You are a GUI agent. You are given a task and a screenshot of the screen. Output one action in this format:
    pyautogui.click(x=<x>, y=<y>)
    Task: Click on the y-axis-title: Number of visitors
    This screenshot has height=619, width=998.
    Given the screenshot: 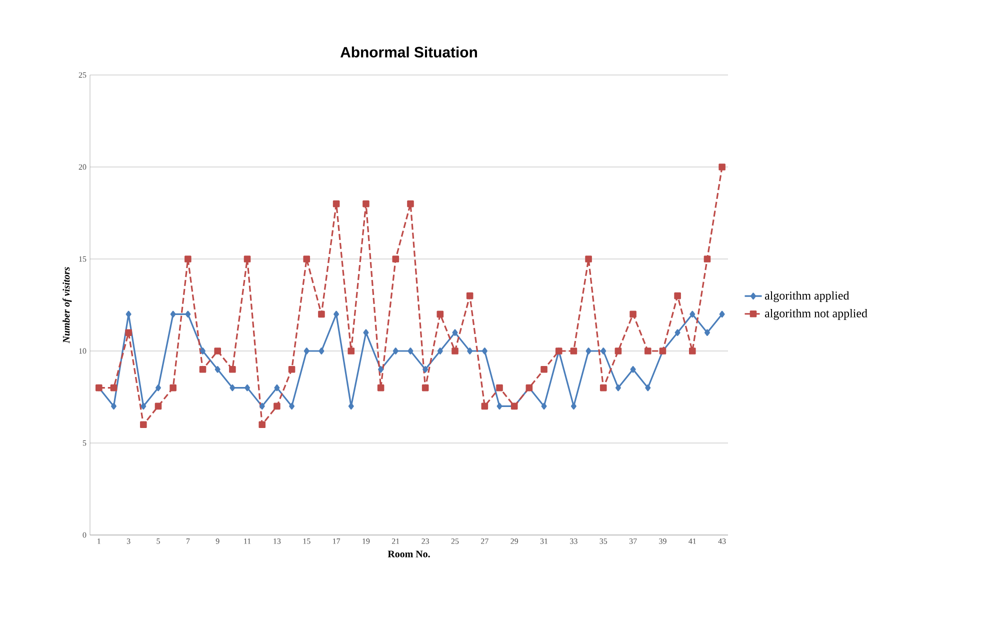 What is the action you would take?
    pyautogui.click(x=67, y=305)
    